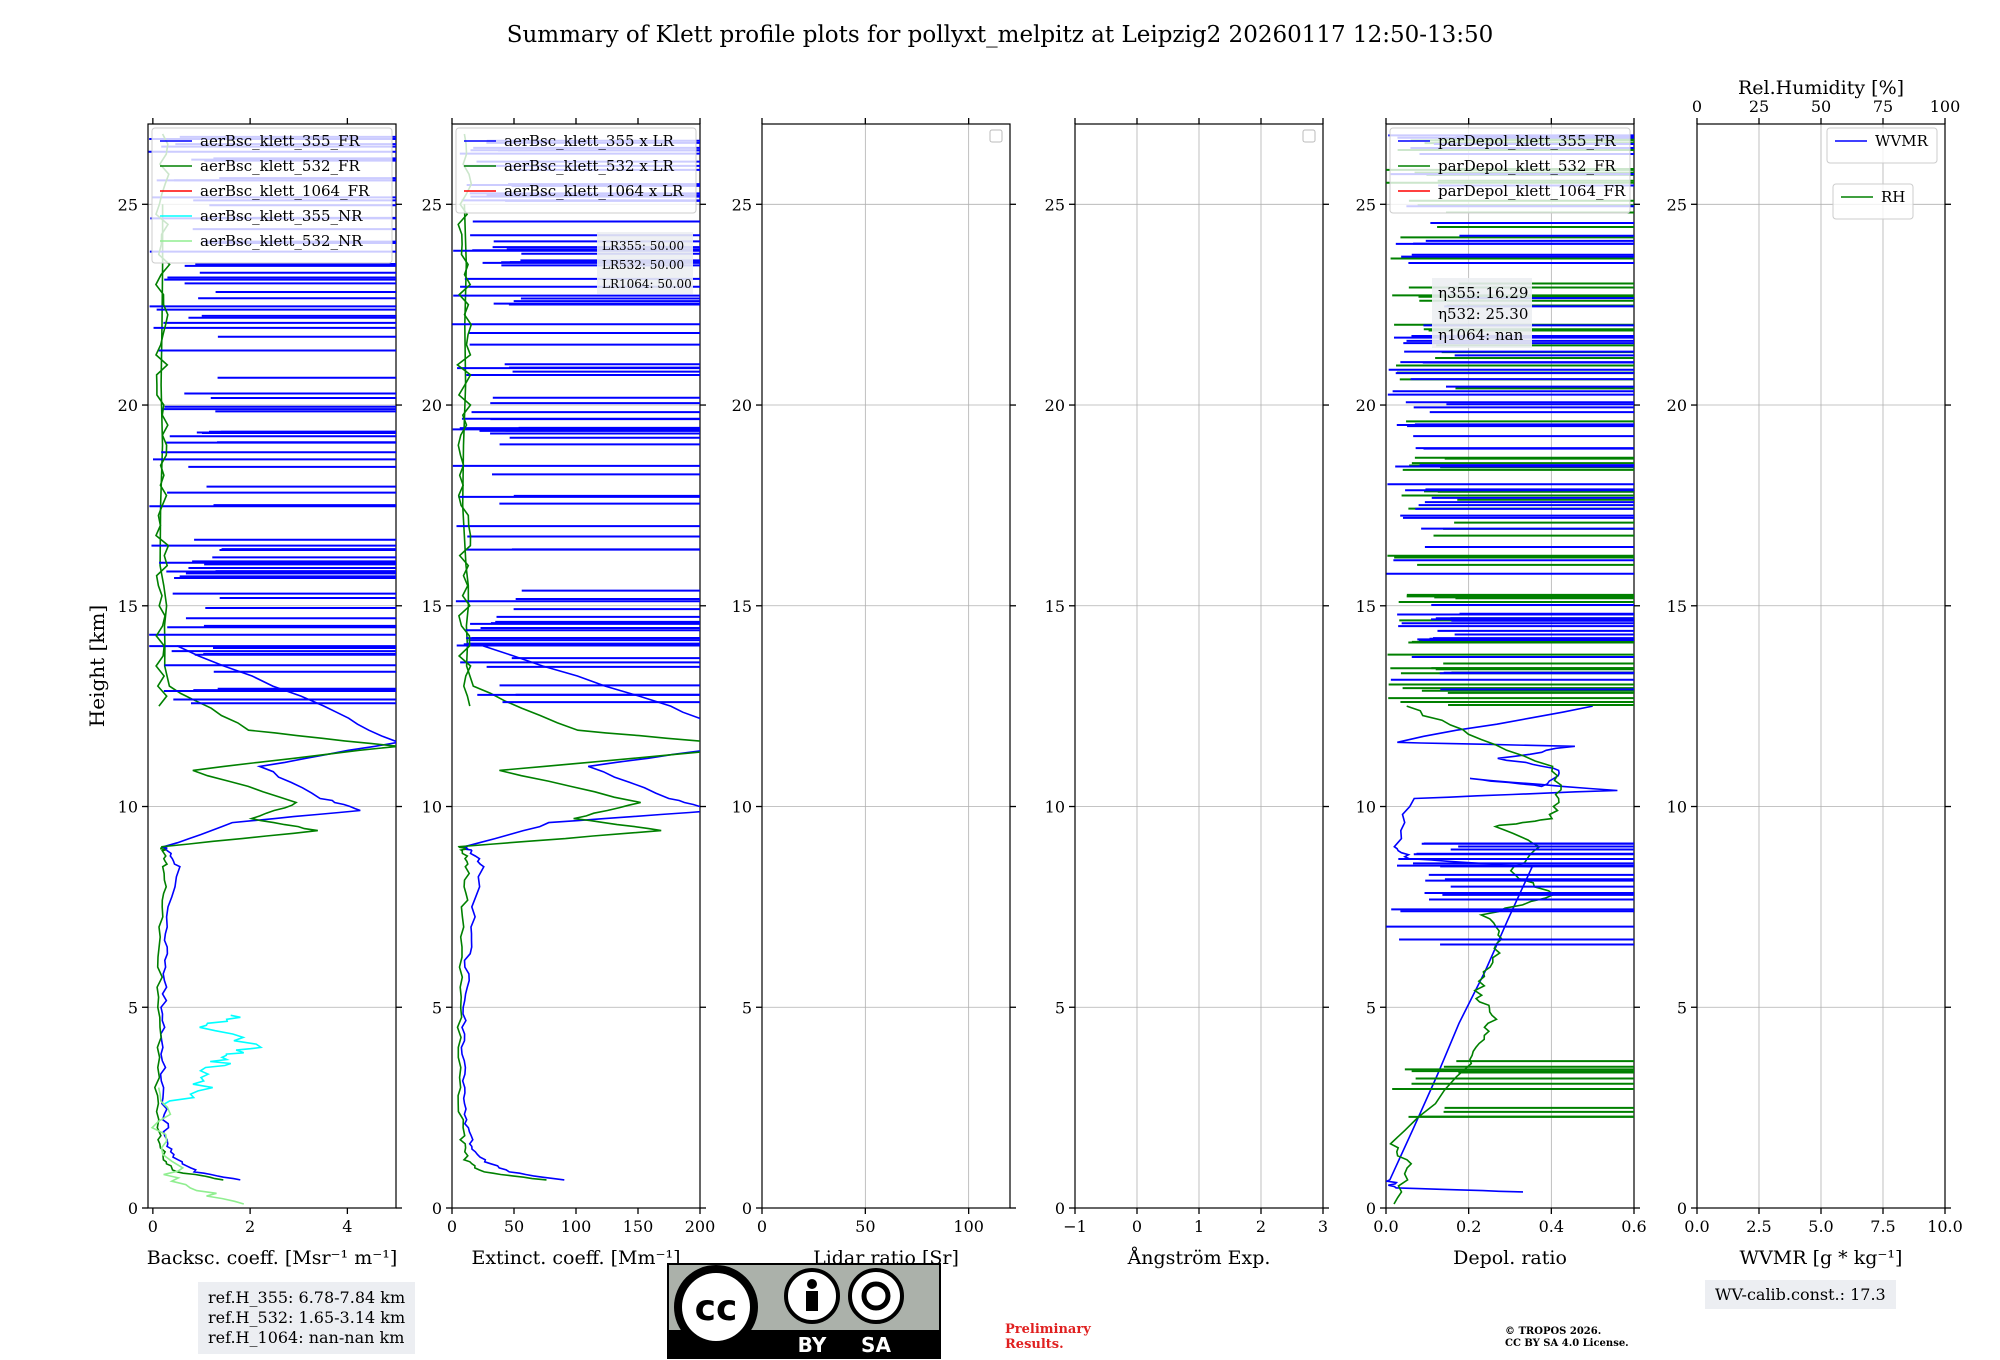  Describe the element at coordinates (747, 1208) in the screenshot. I see `ytick-label: 0` at that location.